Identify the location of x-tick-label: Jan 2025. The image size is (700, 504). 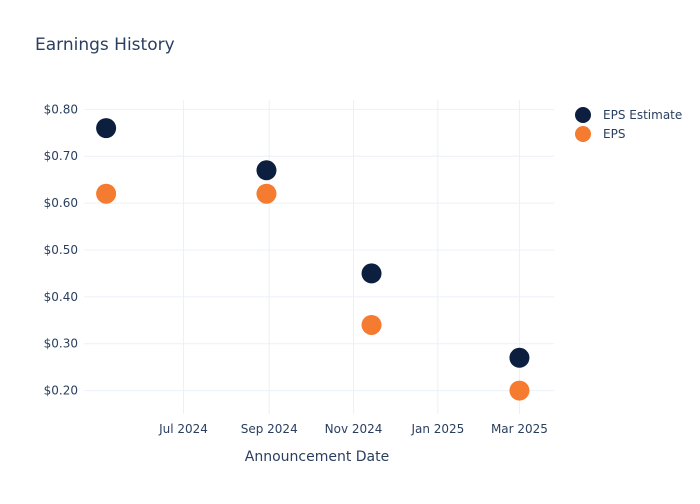
(437, 429).